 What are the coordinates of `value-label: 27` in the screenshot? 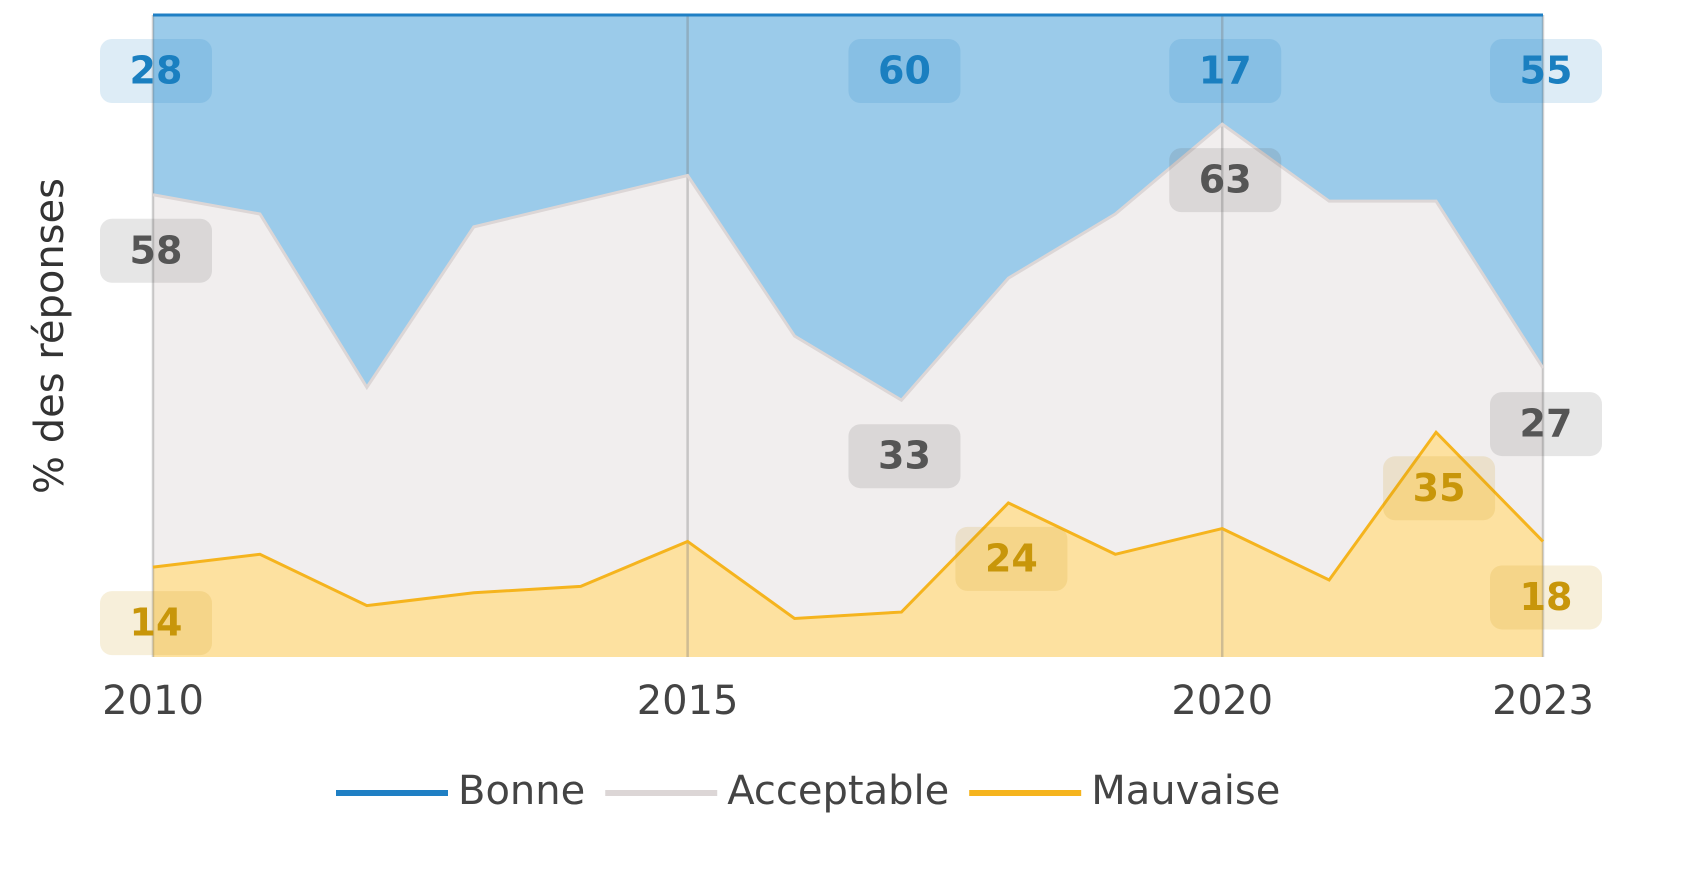 It's located at (1546, 424).